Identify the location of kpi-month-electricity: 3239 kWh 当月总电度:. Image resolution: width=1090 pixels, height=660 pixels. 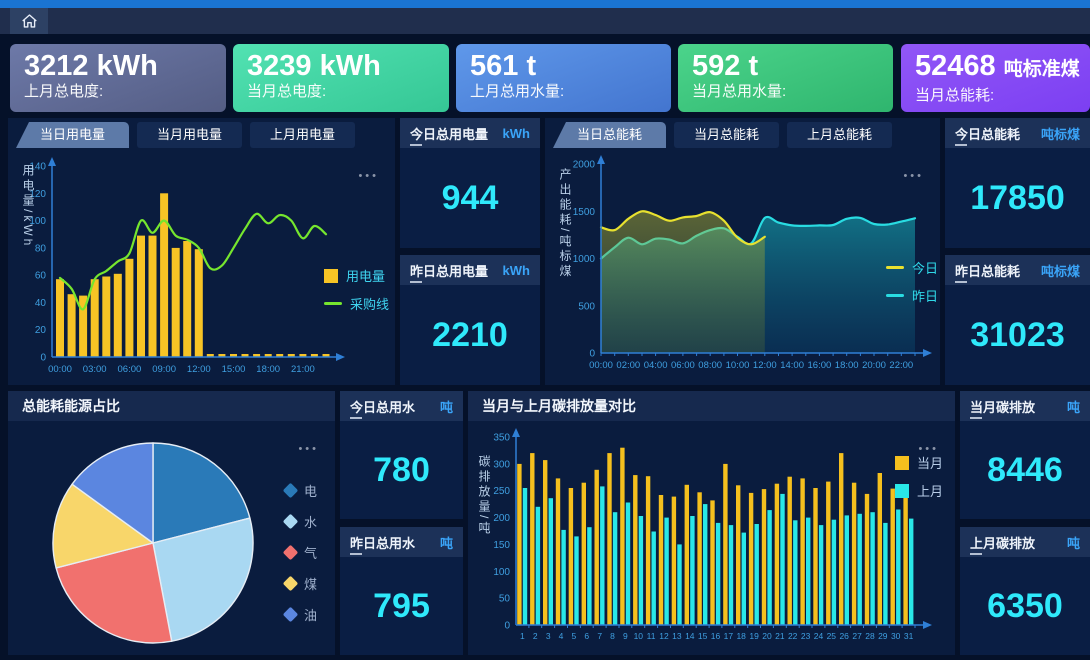
(341, 78).